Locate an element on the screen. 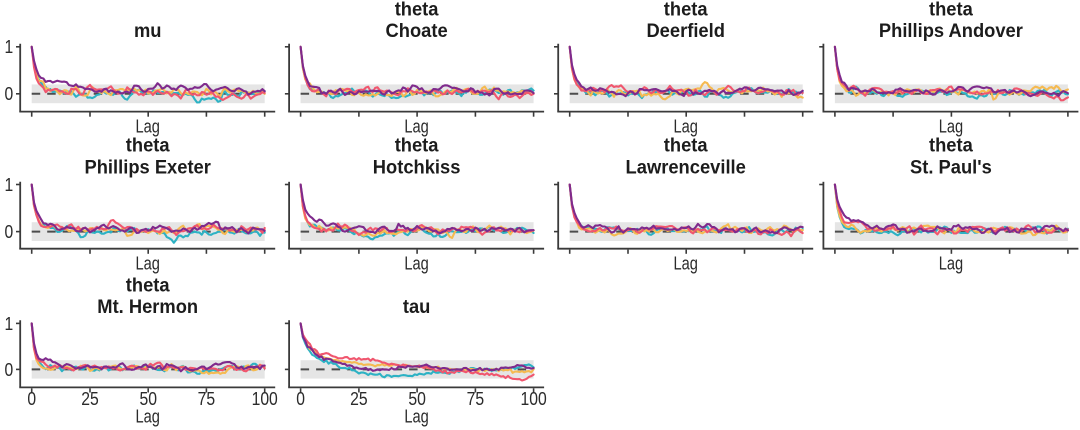  svg-text: mu is located at coordinates (148, 31).